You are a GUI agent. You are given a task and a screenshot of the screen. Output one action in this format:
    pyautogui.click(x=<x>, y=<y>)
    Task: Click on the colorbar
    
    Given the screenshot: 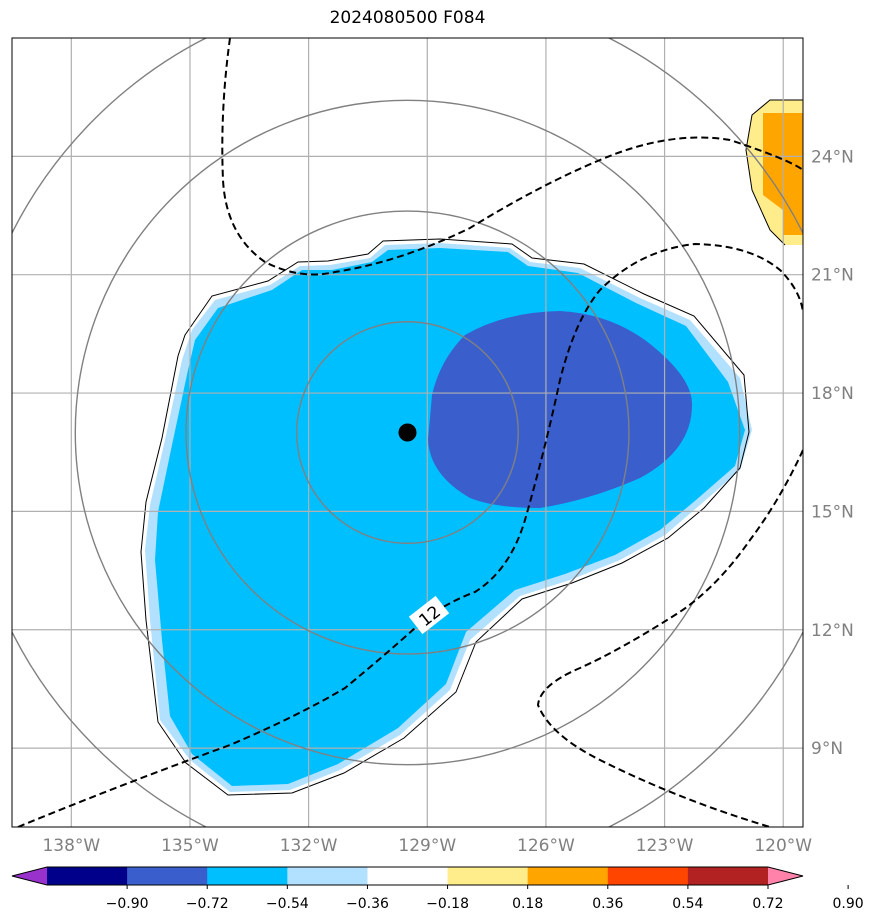 What is the action you would take?
    pyautogui.click(x=407, y=876)
    